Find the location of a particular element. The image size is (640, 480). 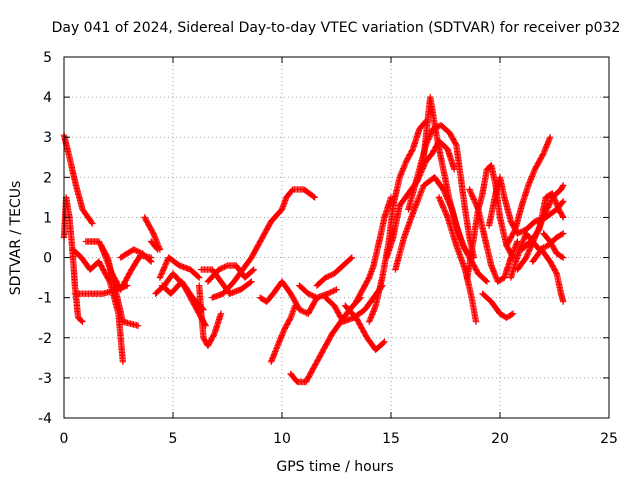

y-tick-label: 3 is located at coordinates (47, 138).